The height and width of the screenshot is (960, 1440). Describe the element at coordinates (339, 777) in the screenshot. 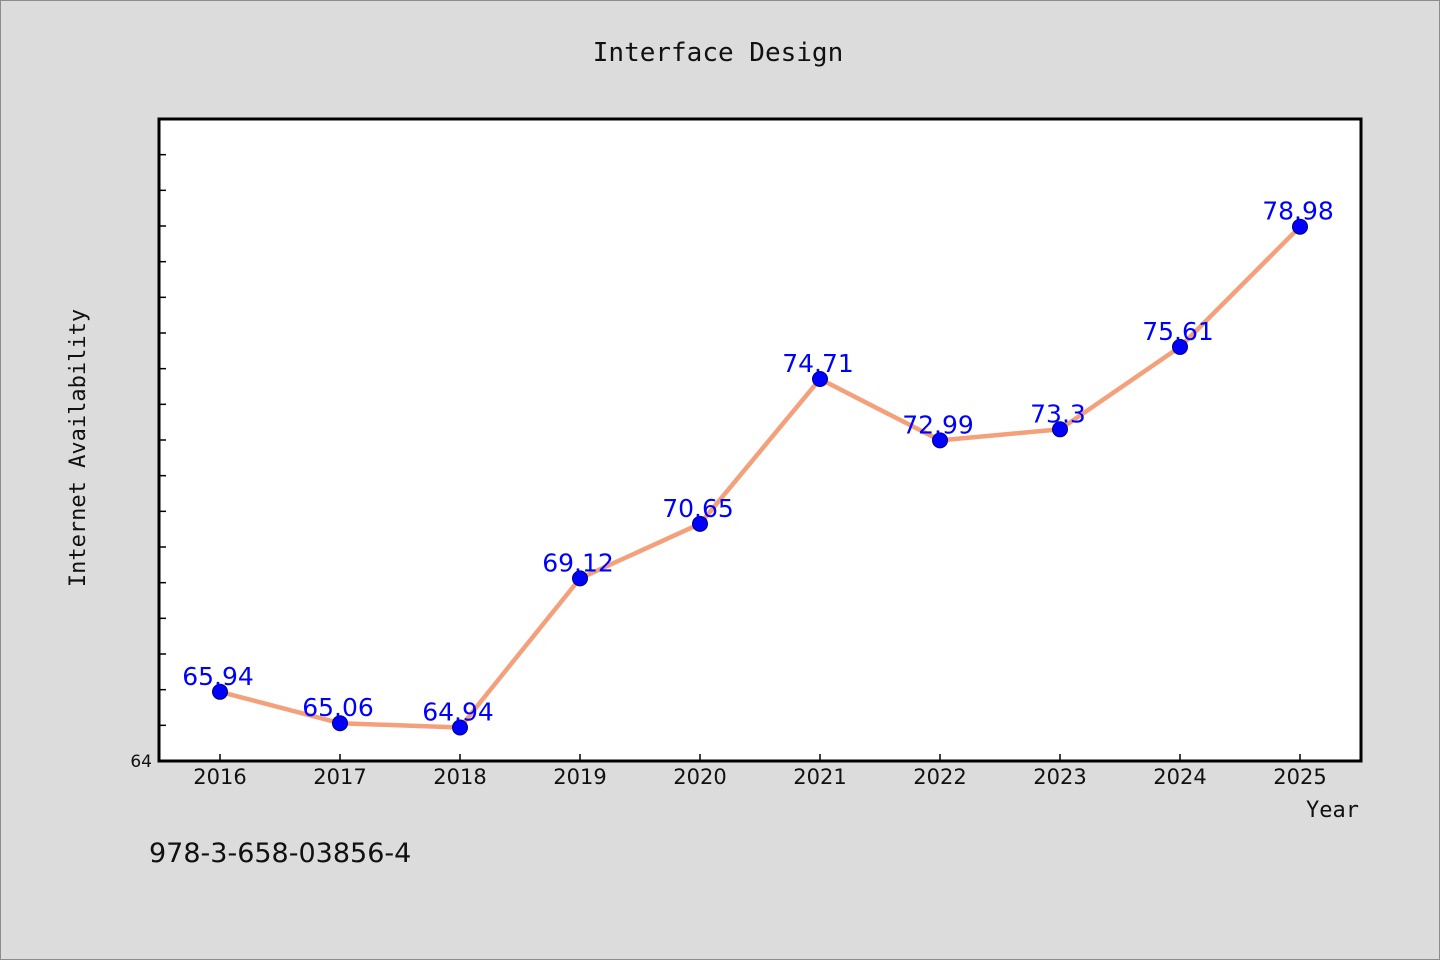

I see `x-tick-label: 2017` at that location.